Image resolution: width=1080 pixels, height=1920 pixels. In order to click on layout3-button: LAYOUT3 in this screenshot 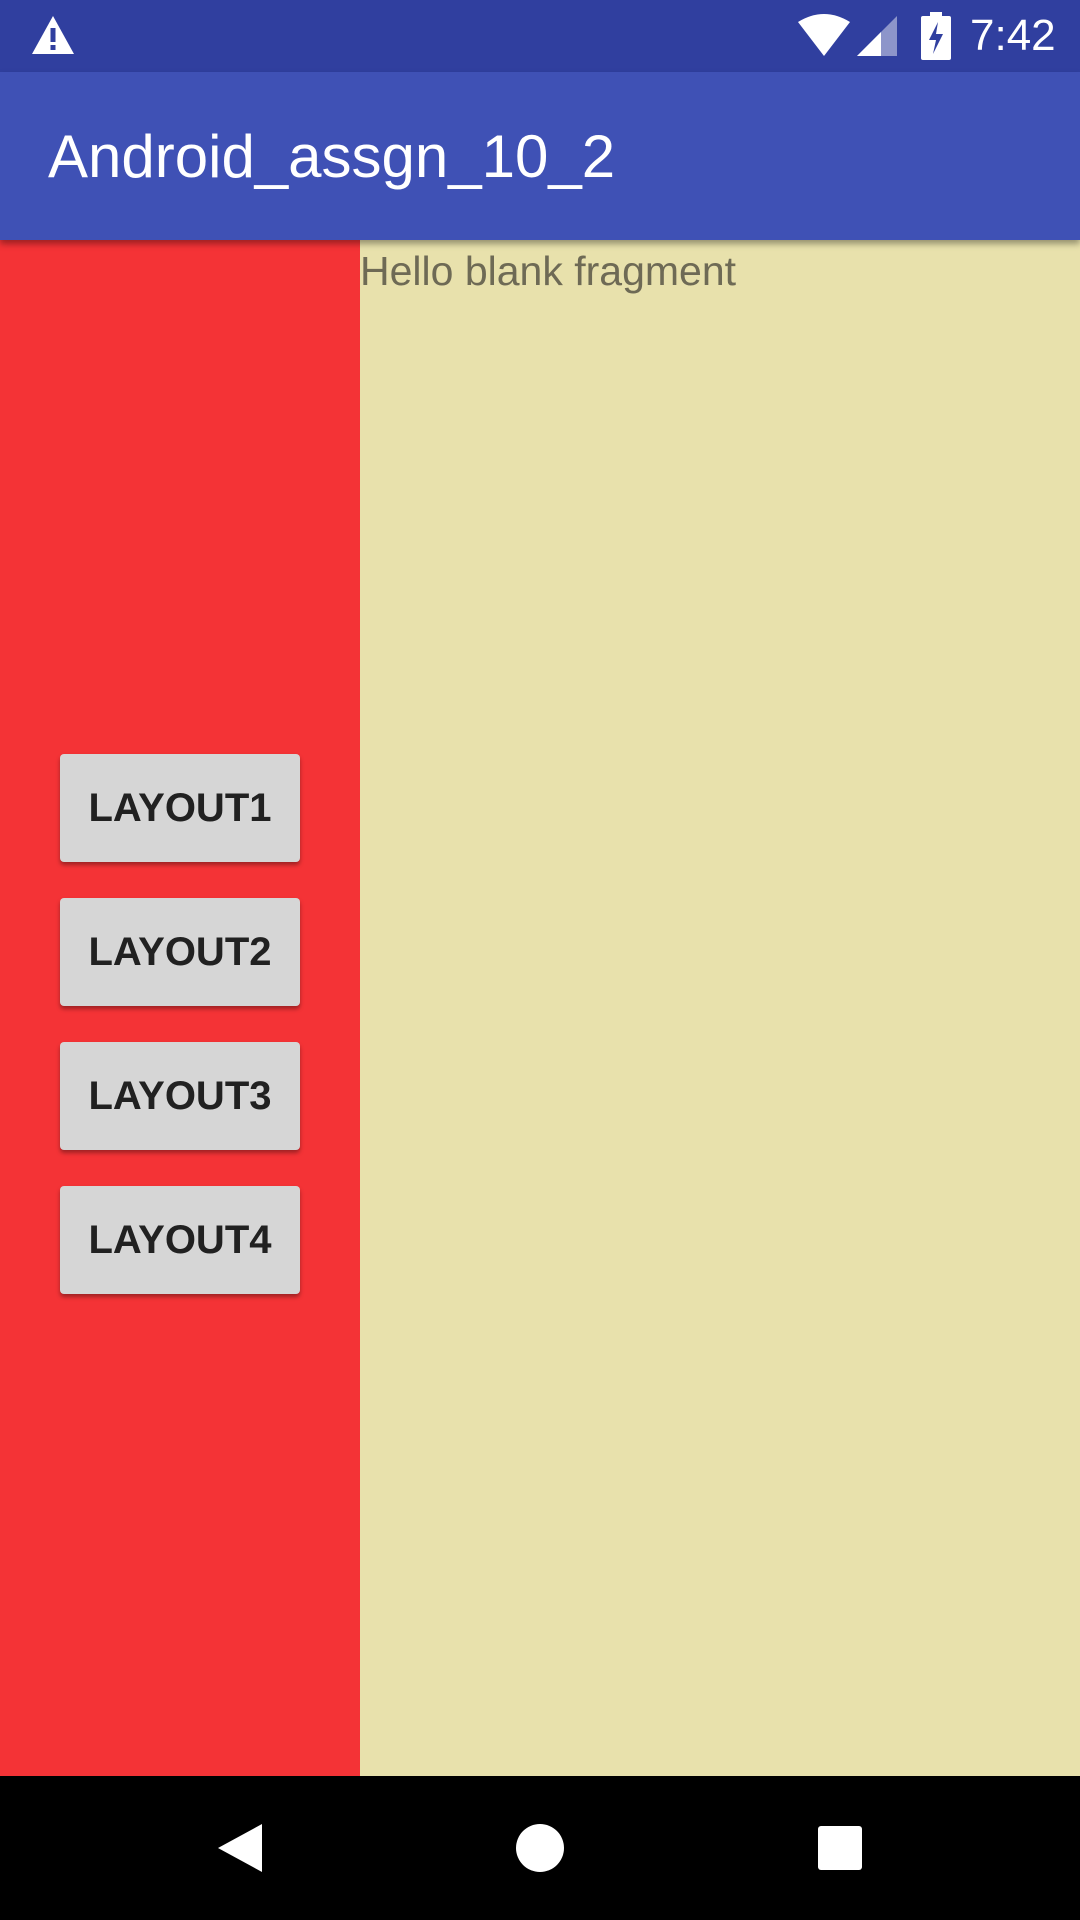, I will do `click(180, 1096)`.